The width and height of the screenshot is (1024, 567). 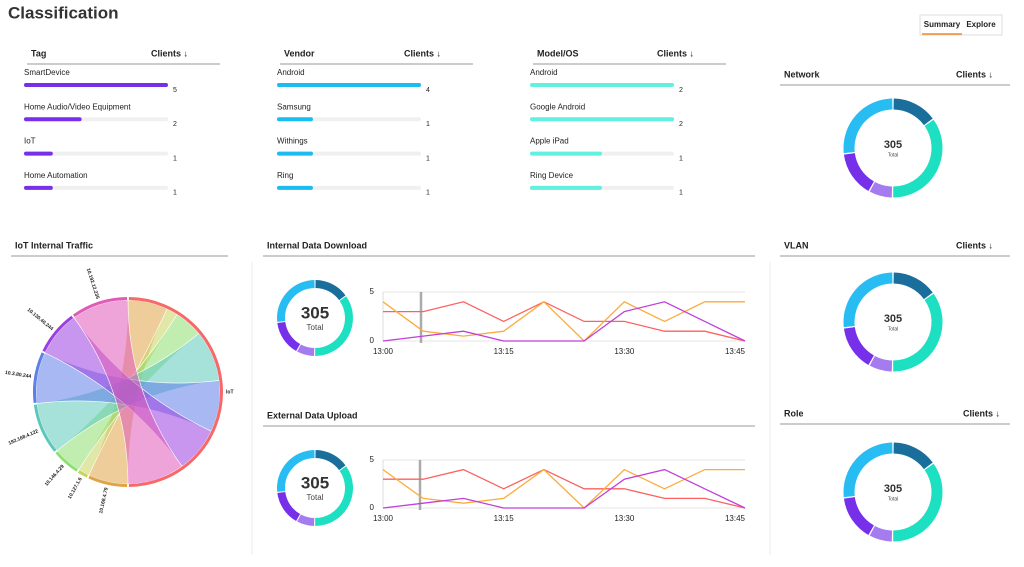 I want to click on node-label: 10.192.12.235, so click(x=93, y=284).